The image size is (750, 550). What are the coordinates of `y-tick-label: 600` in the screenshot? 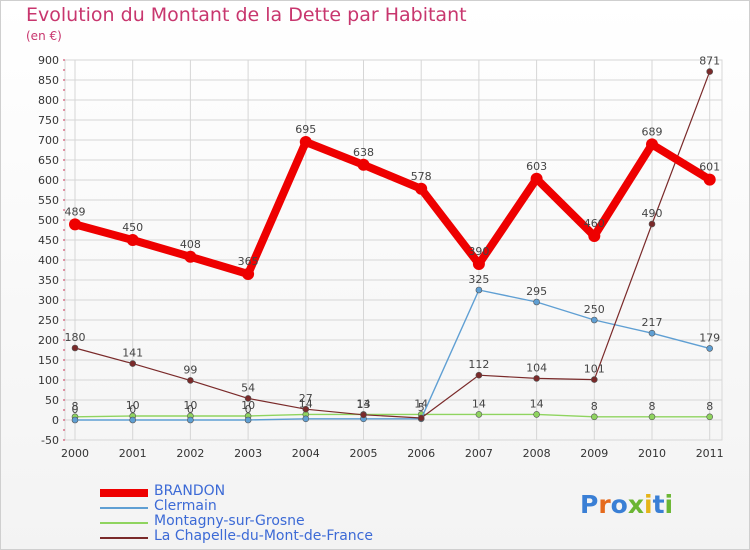 It's located at (48, 180).